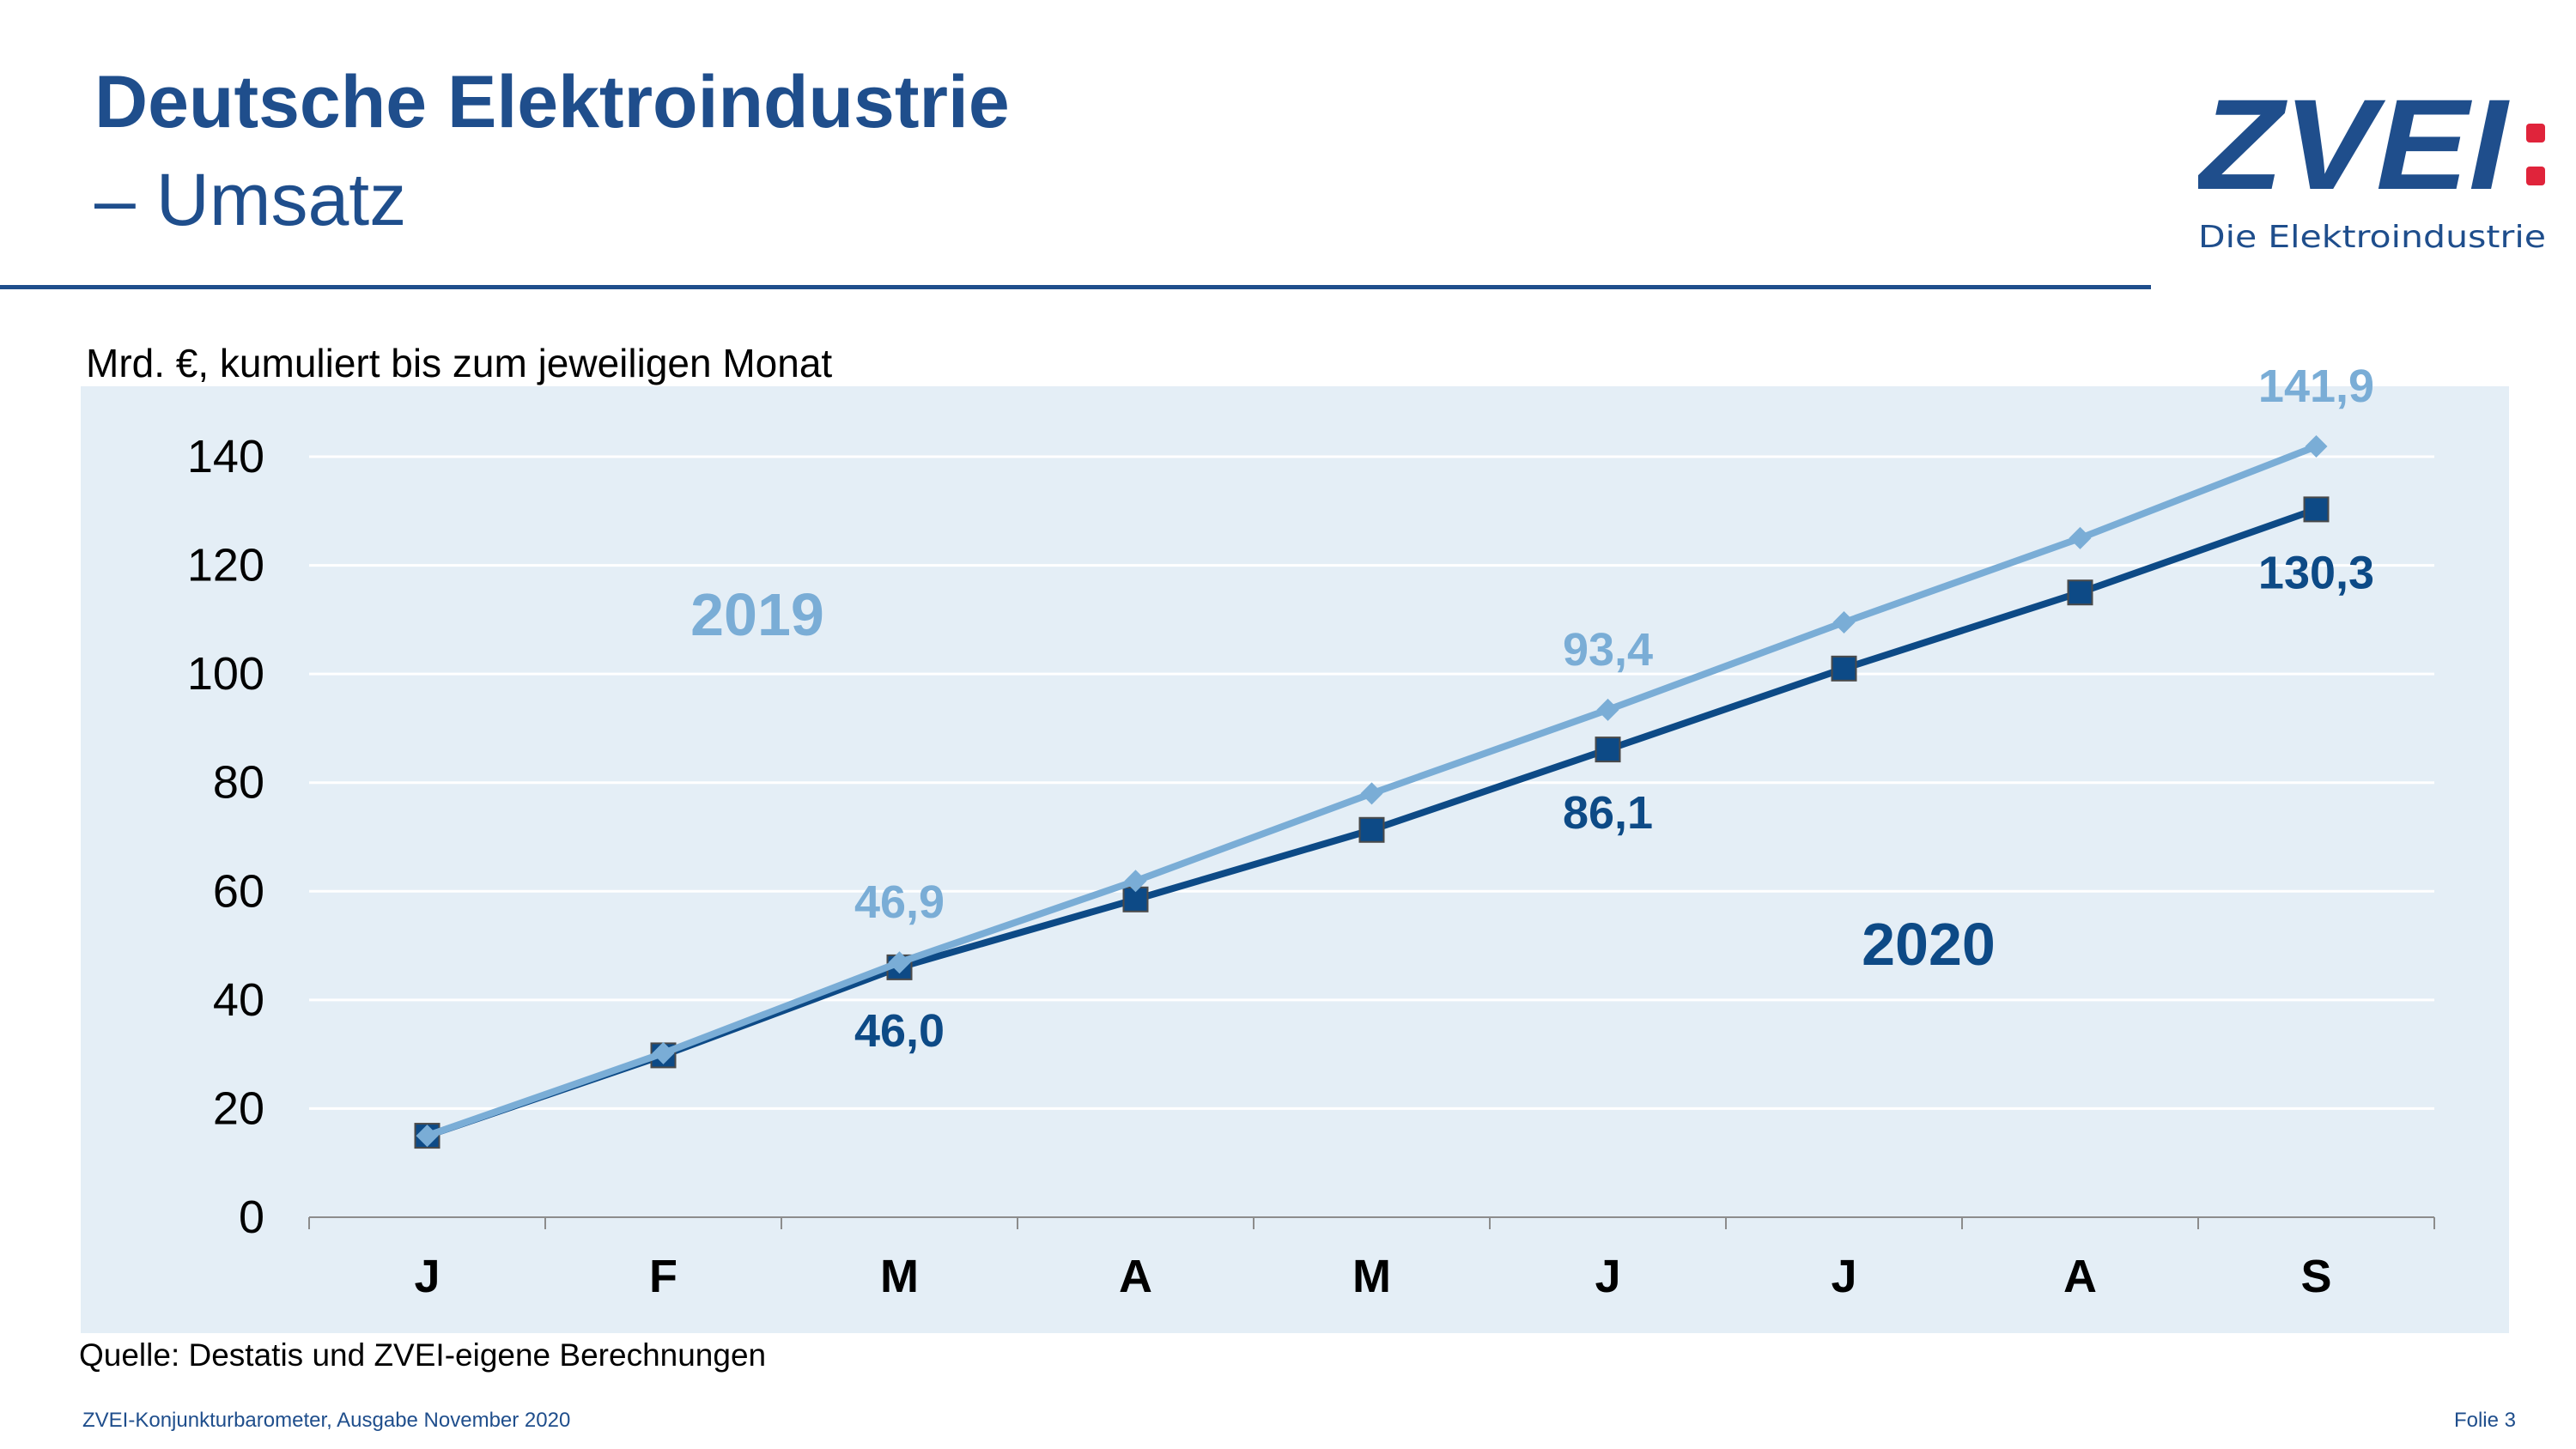 The height and width of the screenshot is (1449, 2576). Describe the element at coordinates (2485, 1420) in the screenshot. I see `footer-slide-number: Folie 3` at that location.